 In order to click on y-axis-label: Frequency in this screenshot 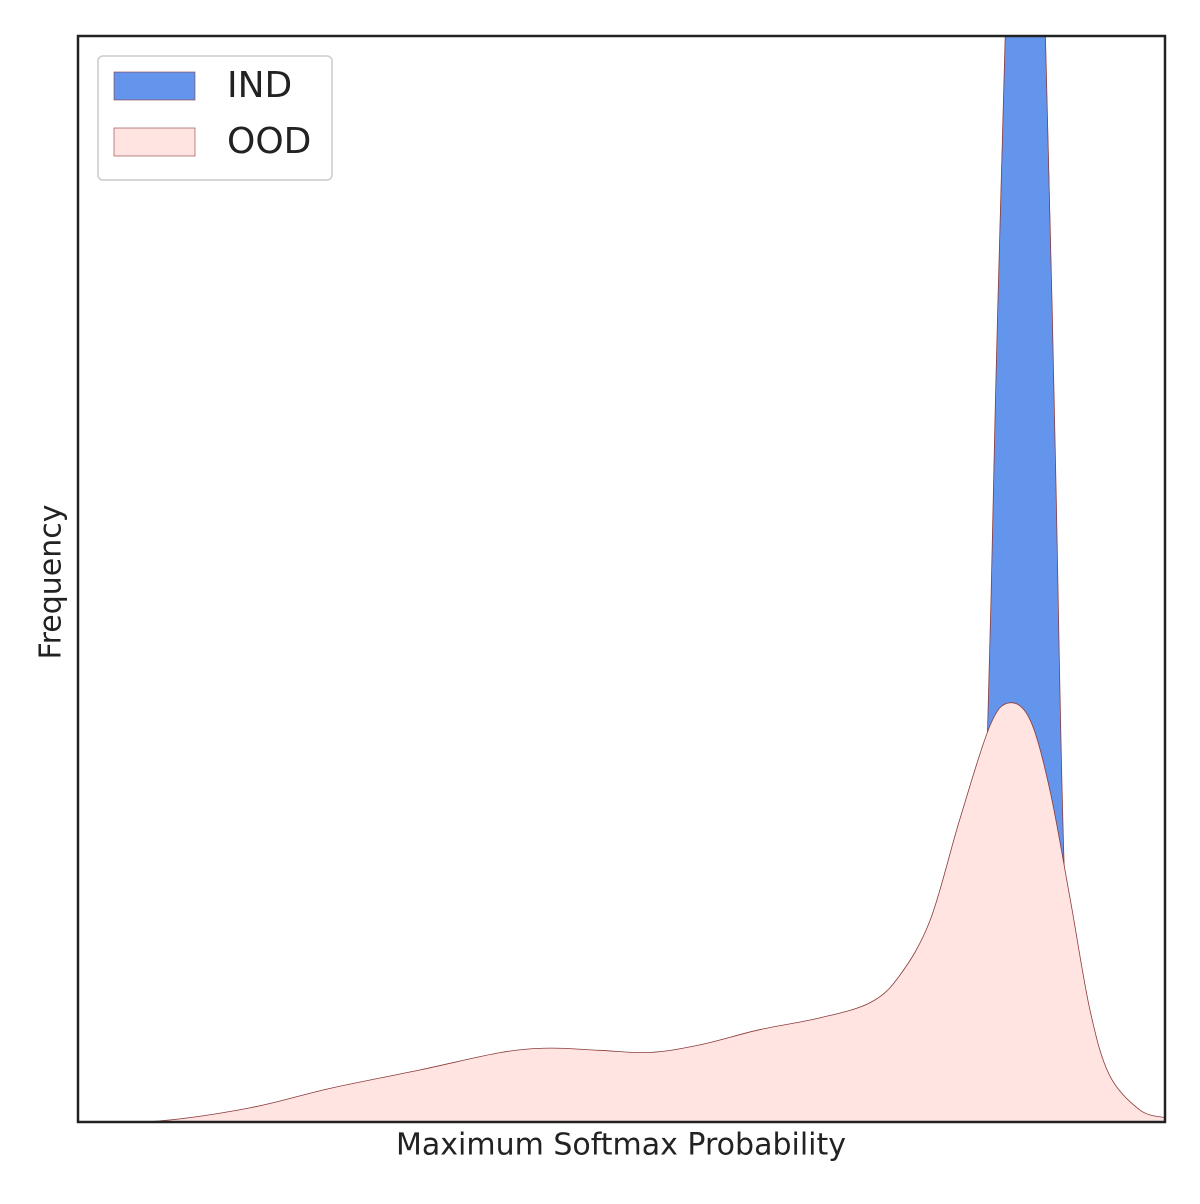, I will do `click(51, 582)`.